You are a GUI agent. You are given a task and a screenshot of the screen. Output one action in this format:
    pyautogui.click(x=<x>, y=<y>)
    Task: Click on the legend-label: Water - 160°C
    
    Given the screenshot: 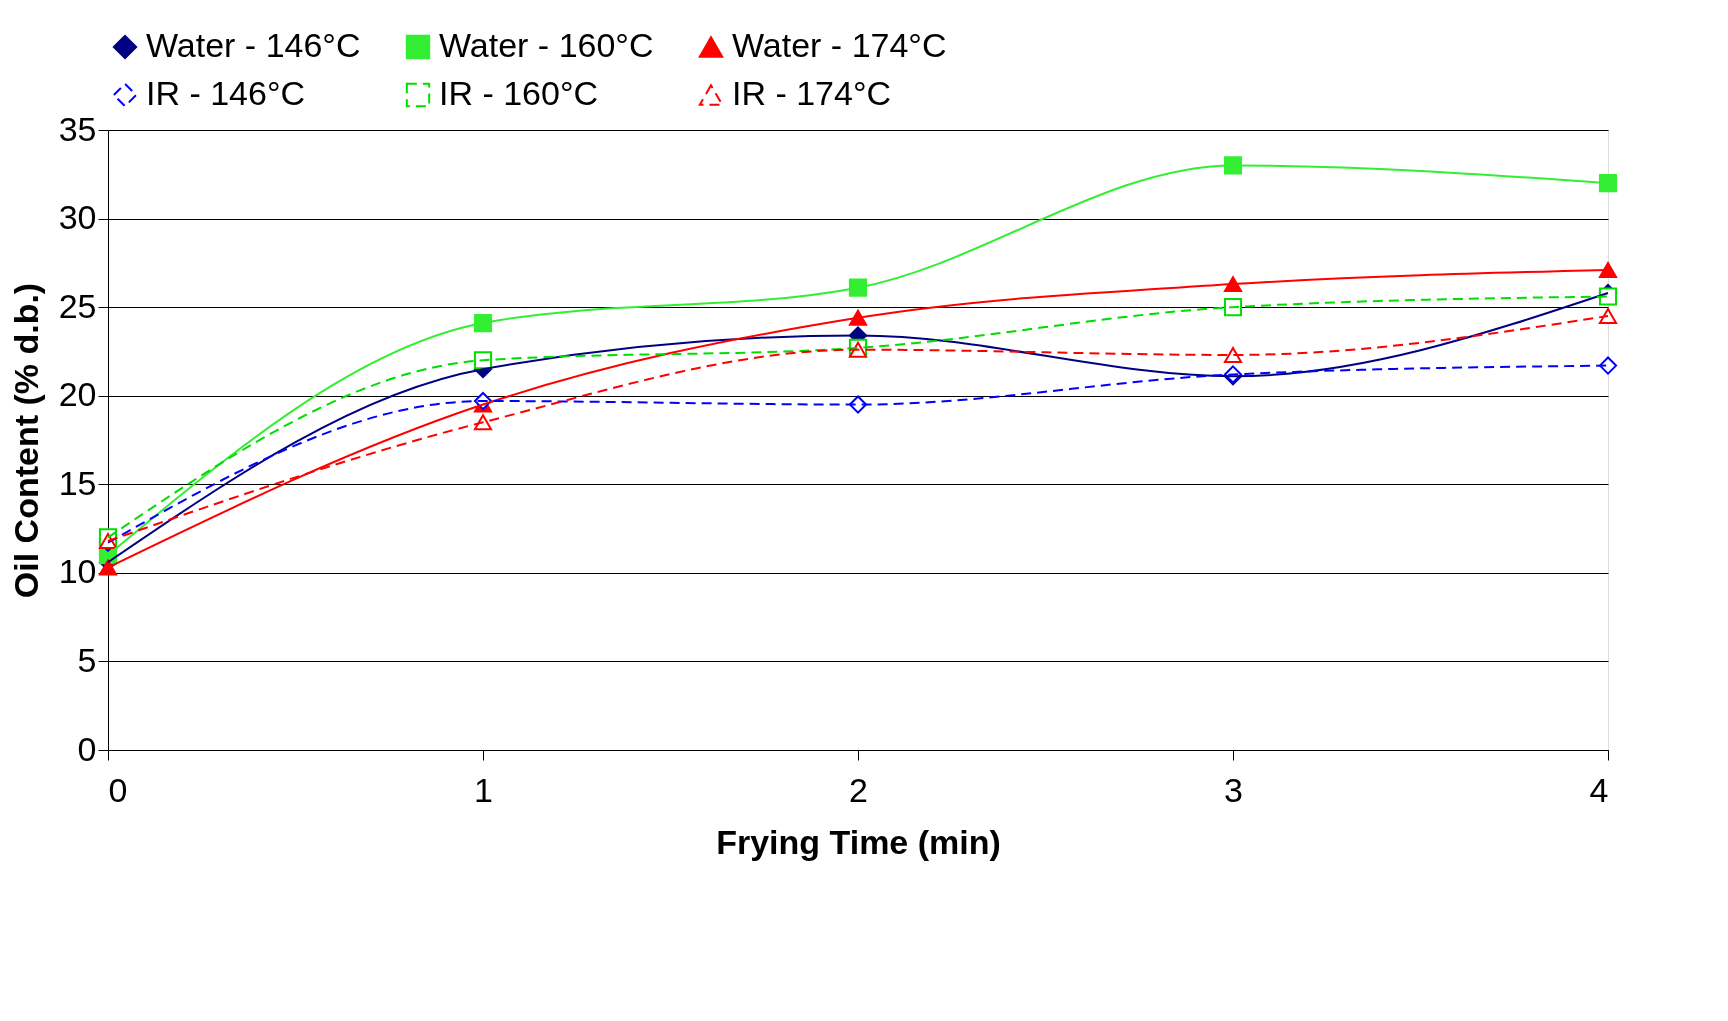 What is the action you would take?
    pyautogui.click(x=546, y=45)
    